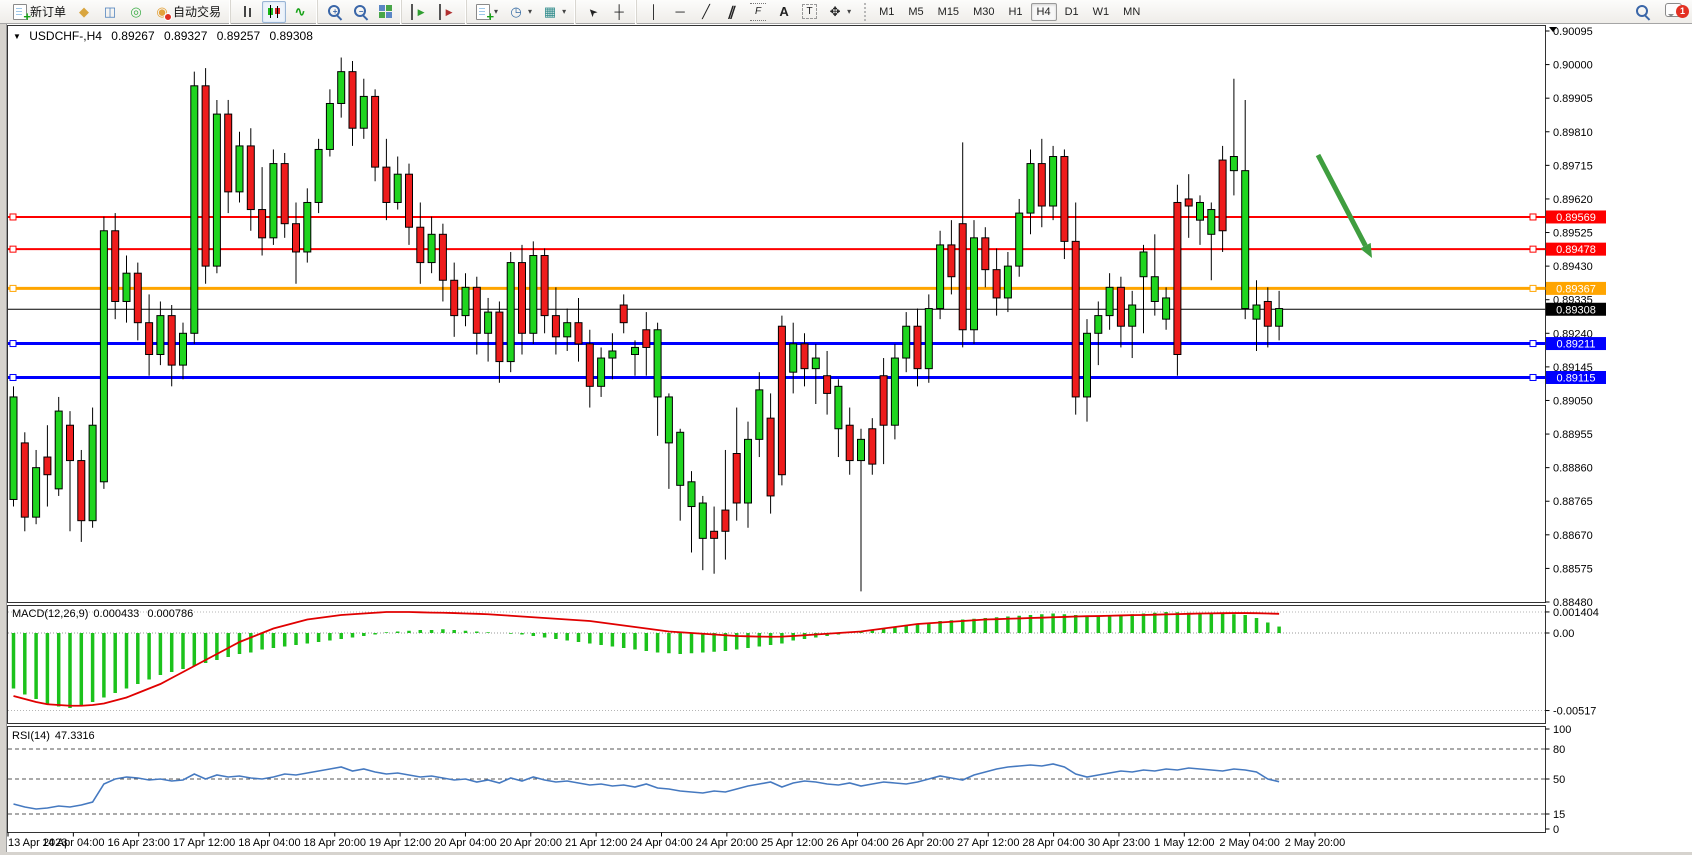 The width and height of the screenshot is (1692, 855). I want to click on data-window-button: ◫, so click(110, 12).